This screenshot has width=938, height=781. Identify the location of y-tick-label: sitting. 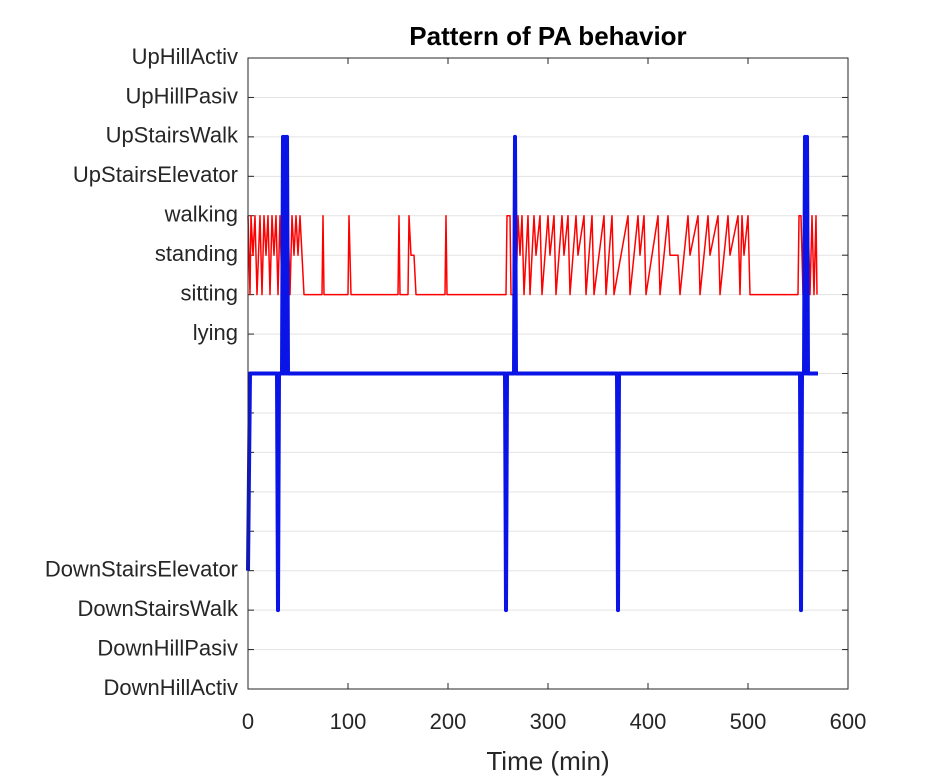
(209, 292).